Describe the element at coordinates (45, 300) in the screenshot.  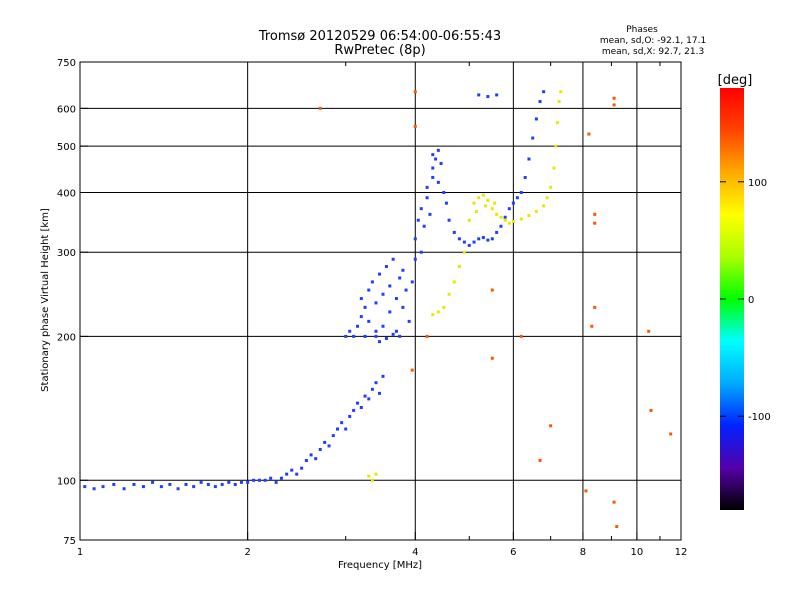
I see `y-axis-label: Stationary phase Virtual Height [km]` at that location.